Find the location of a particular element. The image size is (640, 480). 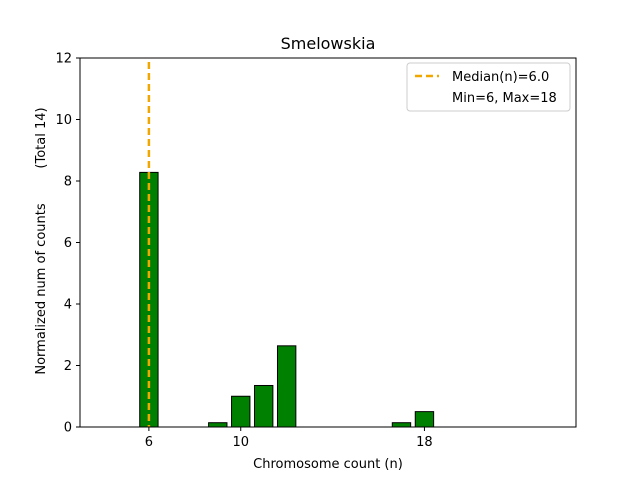

y-tick-label: 0 is located at coordinates (68, 428).